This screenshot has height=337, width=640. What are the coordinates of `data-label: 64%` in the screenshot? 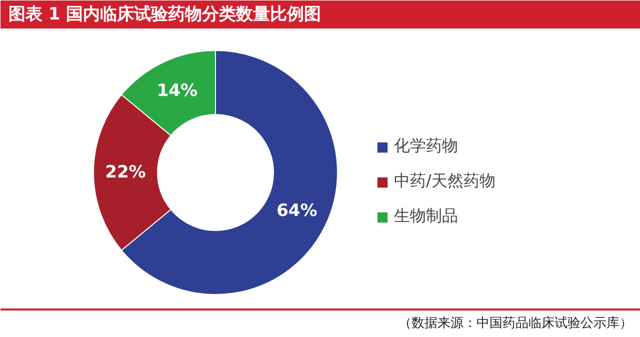 It's located at (297, 210).